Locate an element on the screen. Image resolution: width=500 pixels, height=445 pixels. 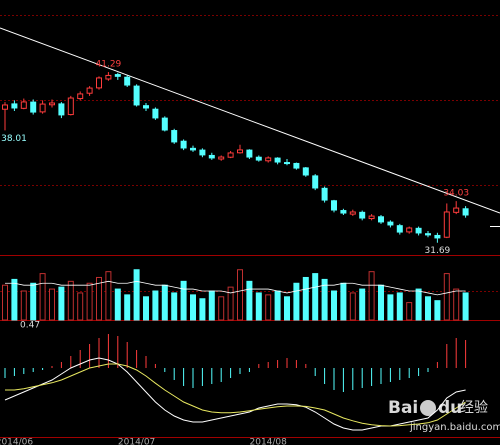
watermark-text: Bai is located at coordinates (403, 408).